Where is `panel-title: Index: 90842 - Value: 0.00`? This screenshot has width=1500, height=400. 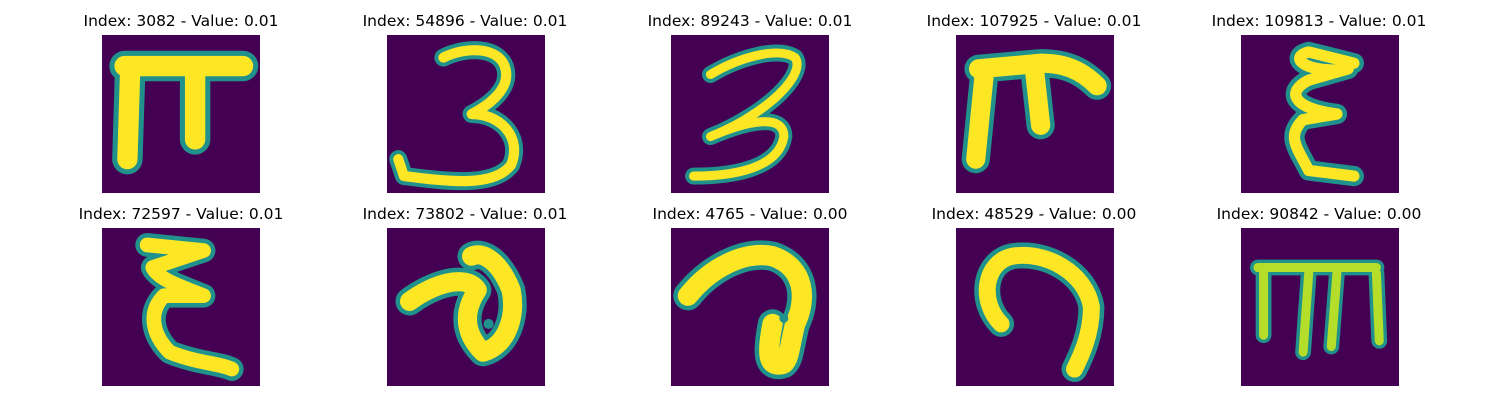
panel-title: Index: 90842 - Value: 0.00 is located at coordinates (1319, 214).